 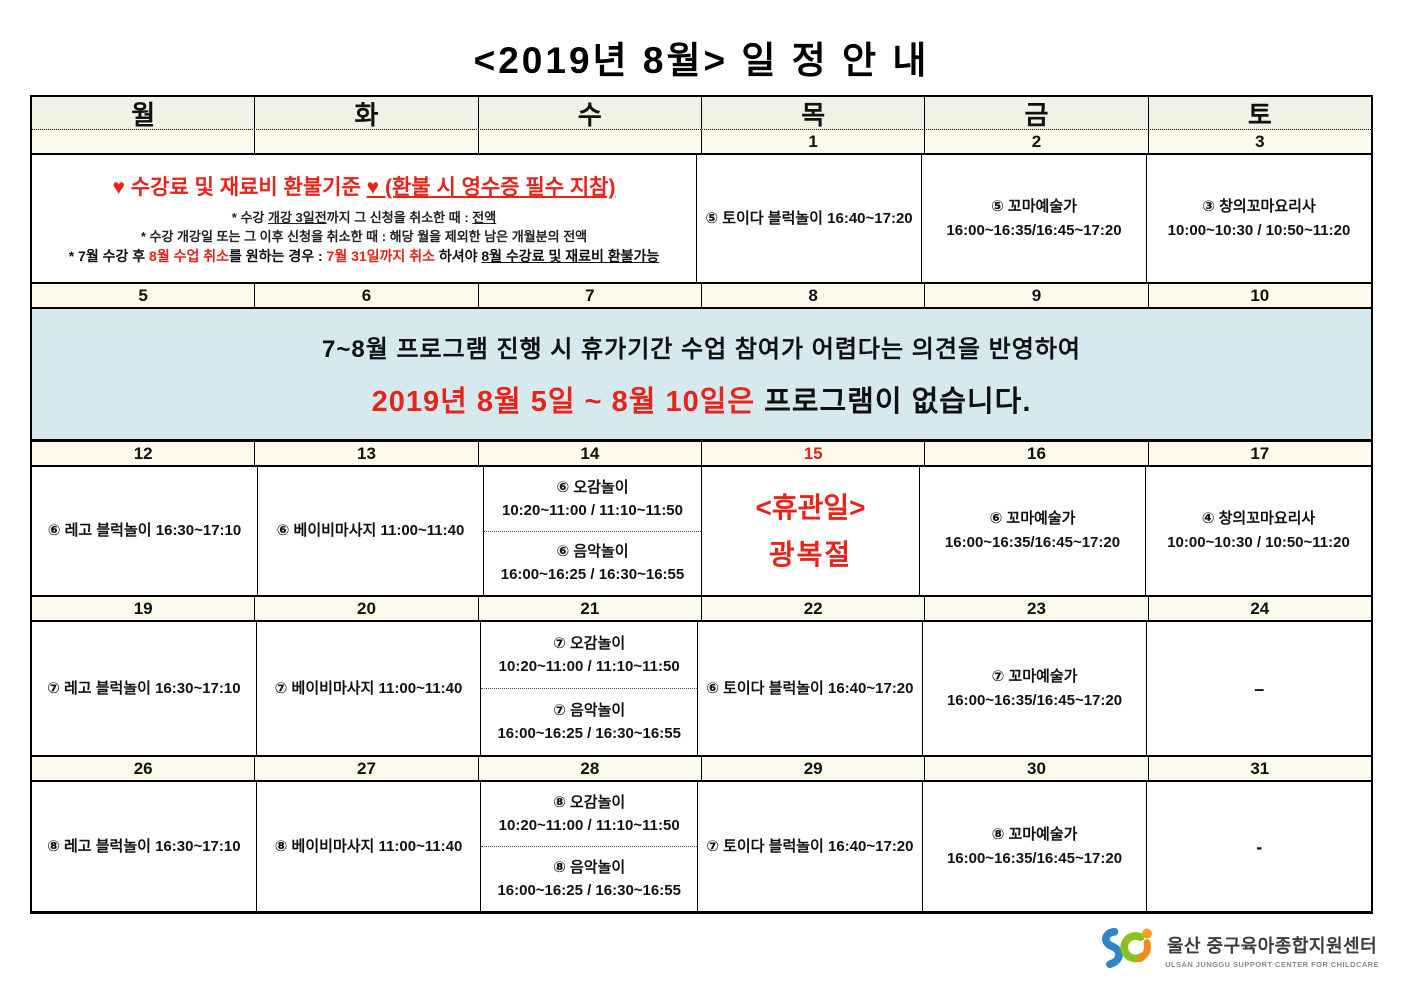 I want to click on program-cell-aug20: ⑦ 베이비마사지 11:00~11:40, so click(x=369, y=688).